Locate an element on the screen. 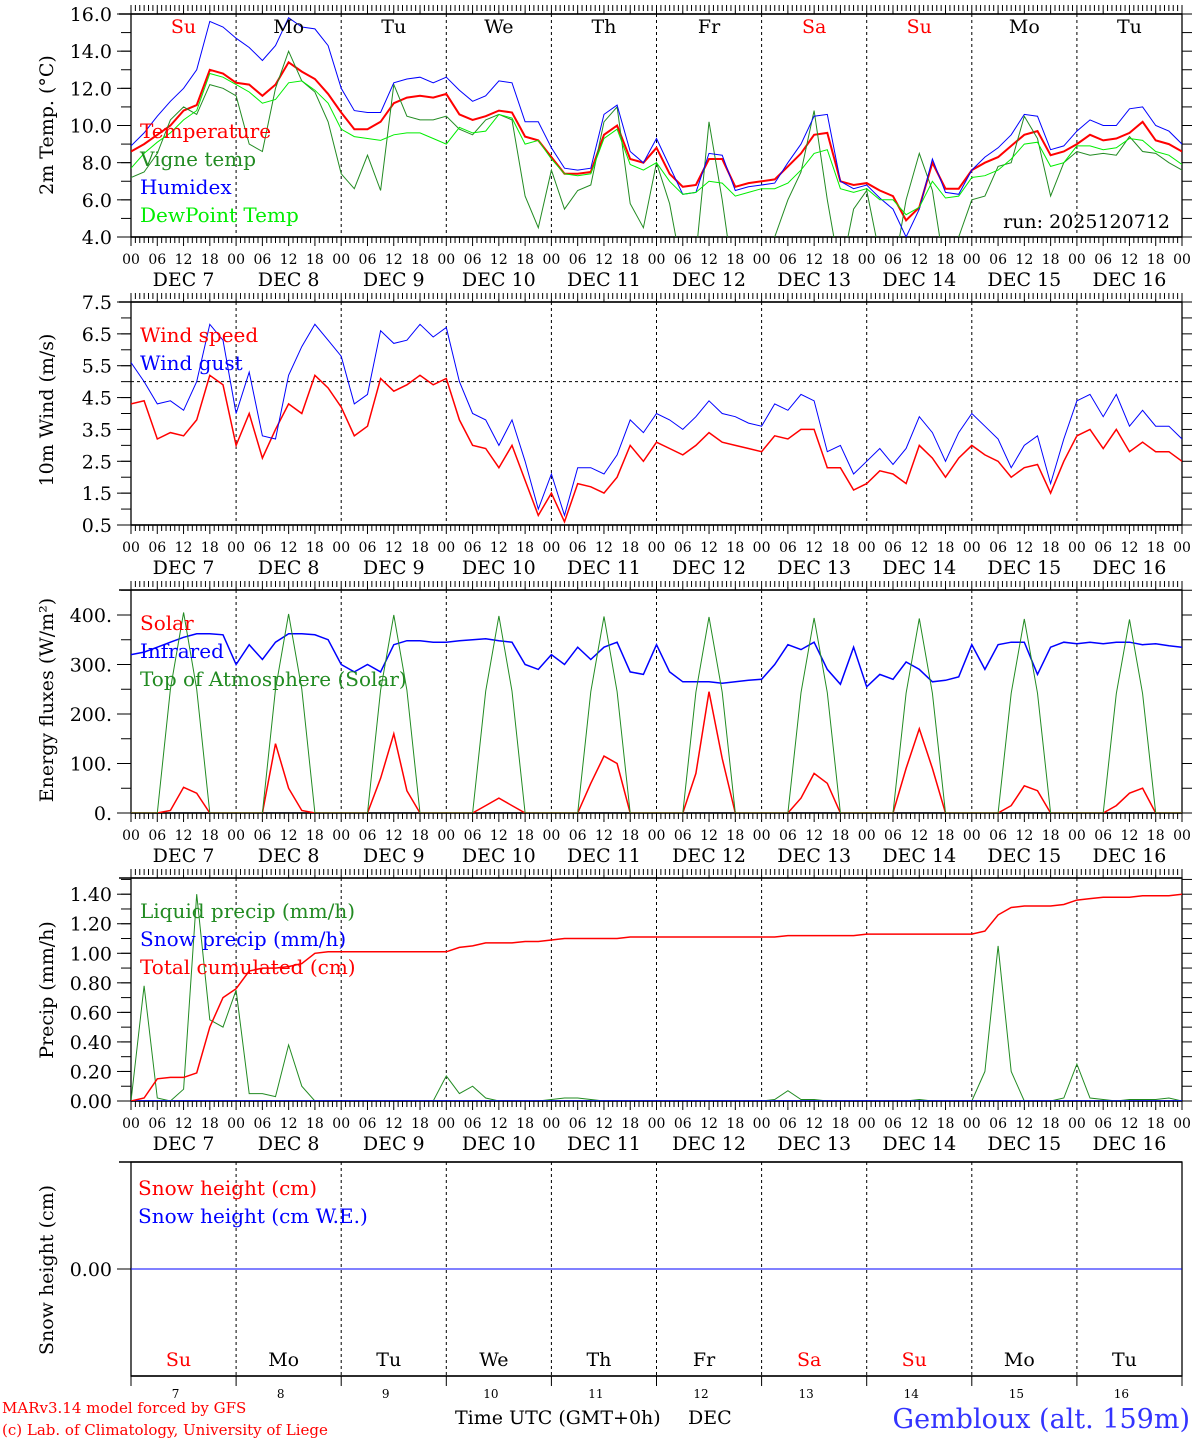  series-line-total-cumulated-cm- is located at coordinates (656, 997).